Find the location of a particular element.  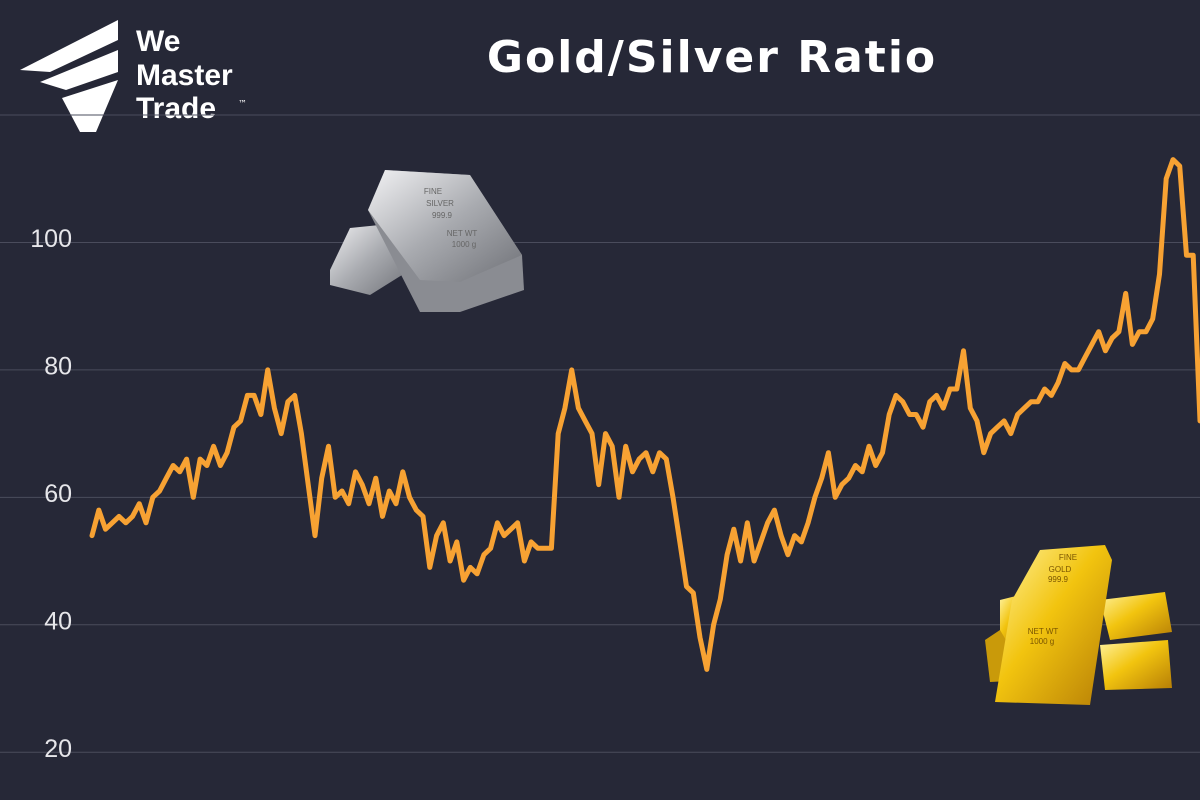

y-tick-label: 20 is located at coordinates (58, 749).